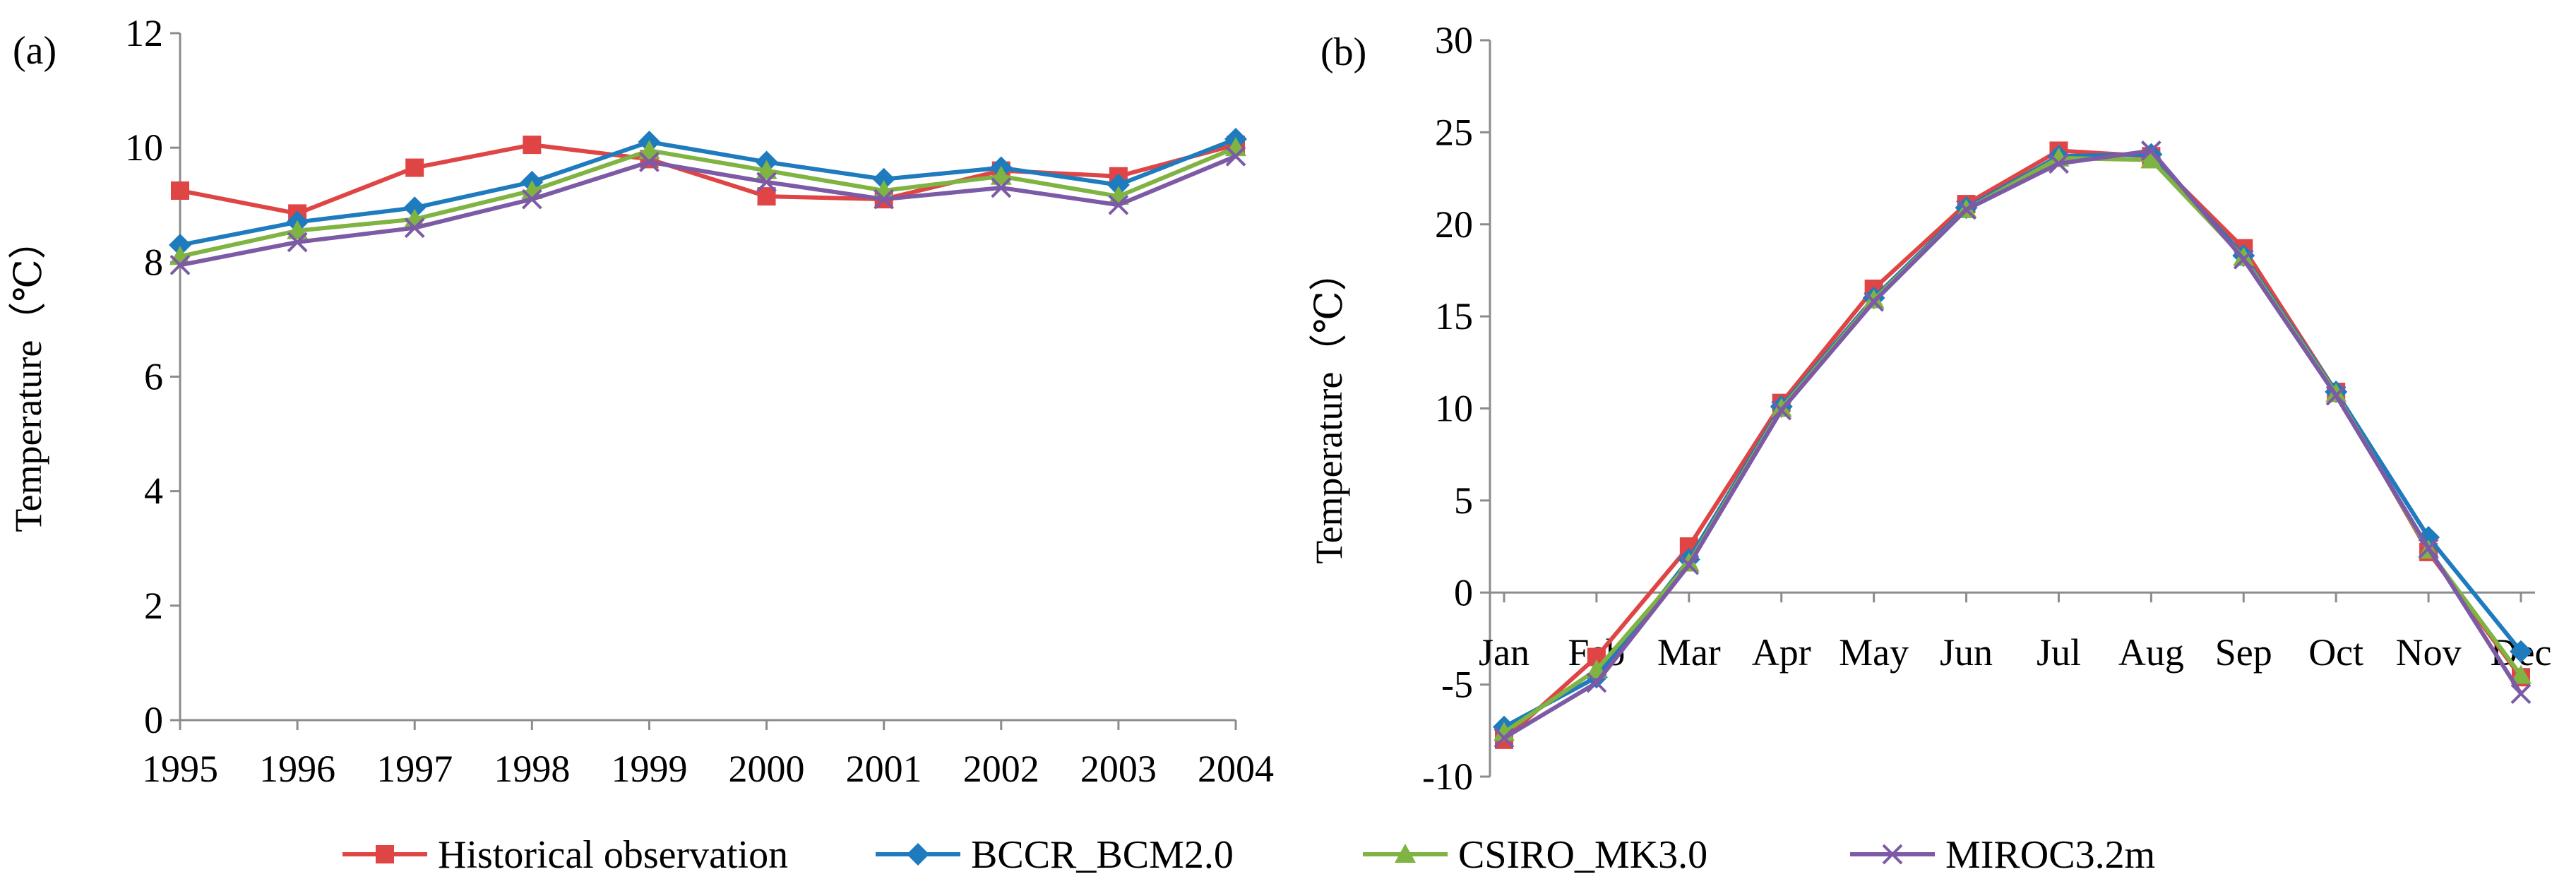 The image size is (2576, 891). Describe the element at coordinates (1457, 685) in the screenshot. I see `y-tick-label-b: -5` at that location.